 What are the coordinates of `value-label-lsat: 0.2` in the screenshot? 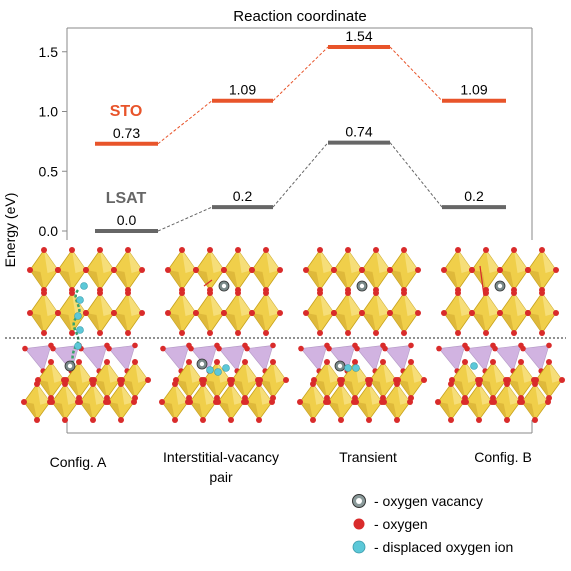 It's located at (474, 196).